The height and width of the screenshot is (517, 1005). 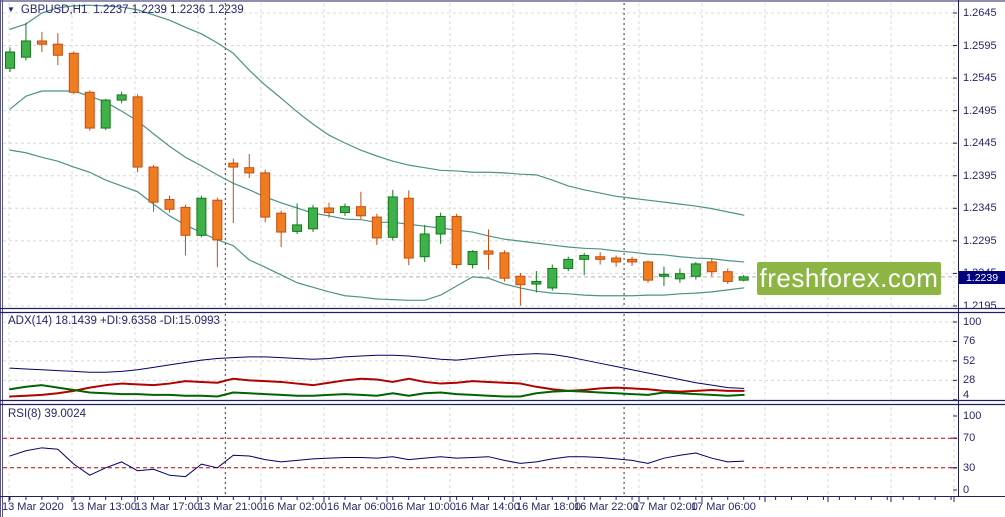 What do you see at coordinates (54, 10) in the screenshot?
I see `chart-symbol-period: GBPUSD,H1` at bounding box center [54, 10].